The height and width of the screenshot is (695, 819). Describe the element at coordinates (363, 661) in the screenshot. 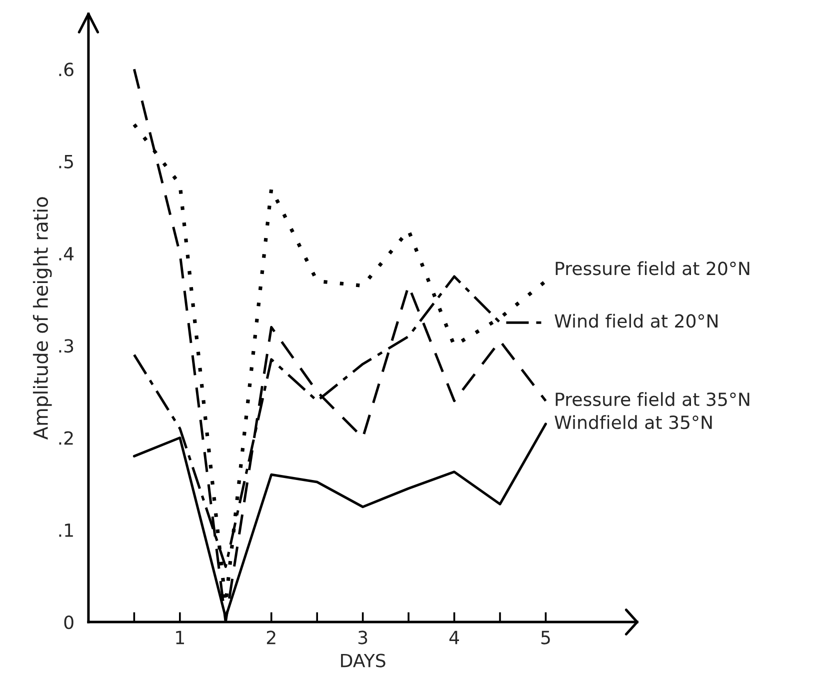

I see `x-axis-title: DAYS` at that location.